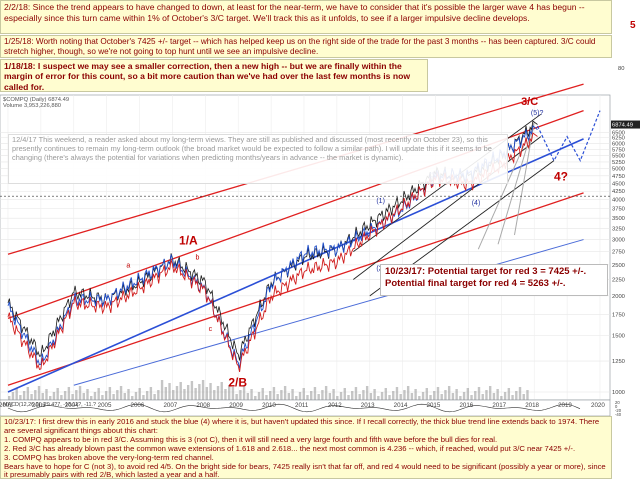 The height and width of the screenshot is (484, 640). I want to click on y-tick-label: 3250, so click(618, 229).